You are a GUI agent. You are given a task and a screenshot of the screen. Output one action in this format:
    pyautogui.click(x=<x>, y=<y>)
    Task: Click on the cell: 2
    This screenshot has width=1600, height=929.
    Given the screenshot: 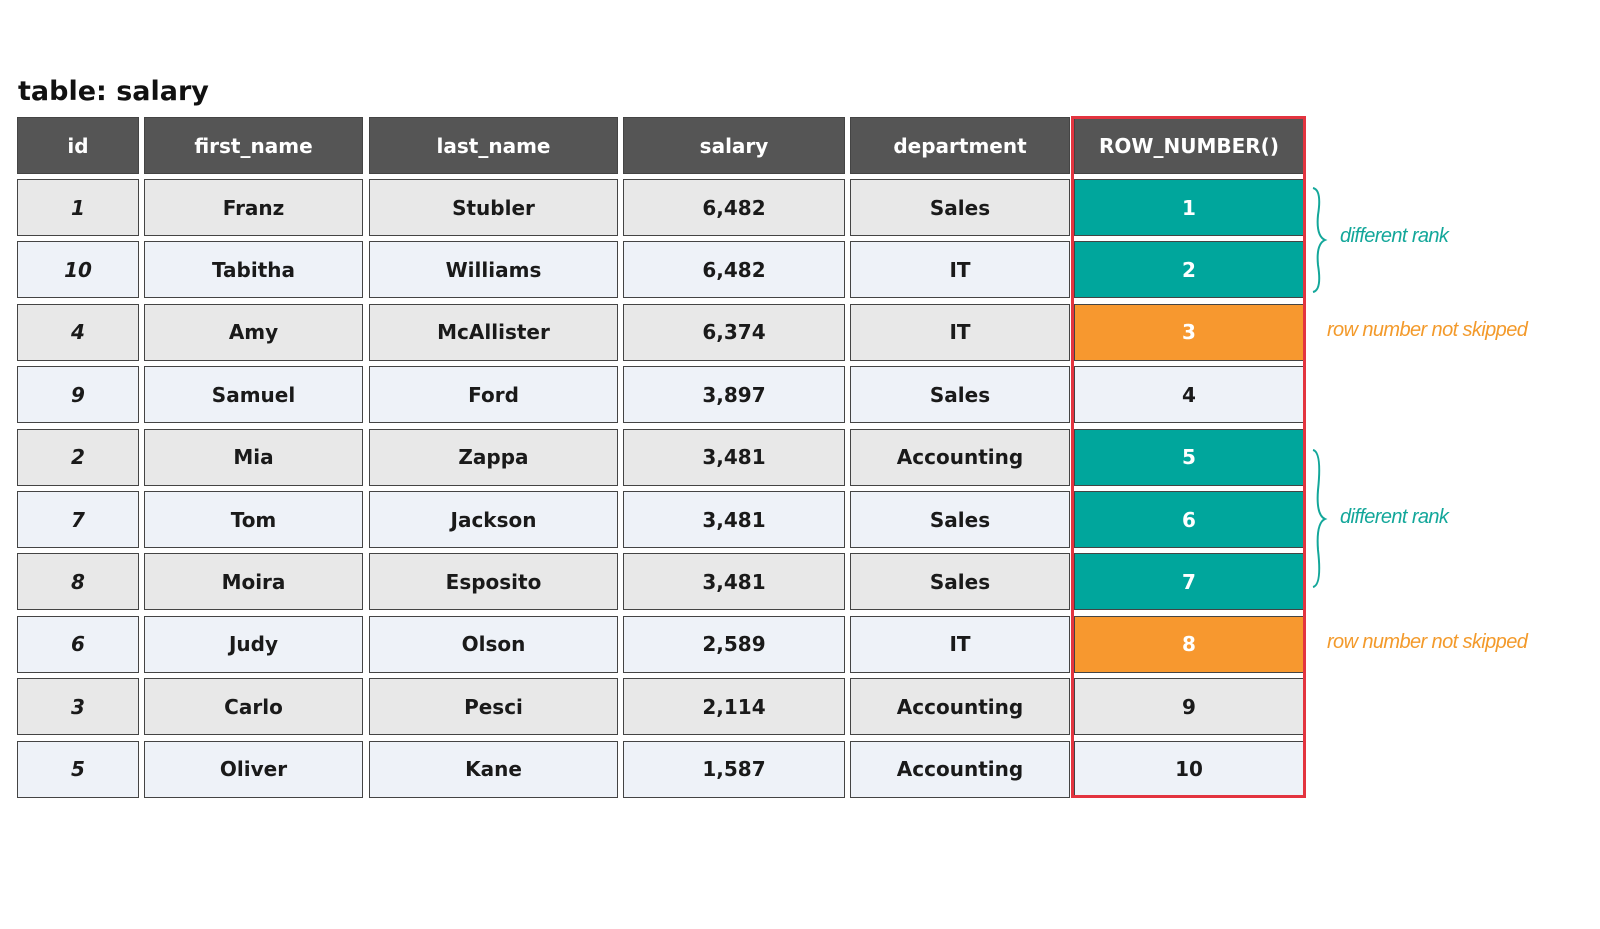 What is the action you would take?
    pyautogui.click(x=78, y=457)
    